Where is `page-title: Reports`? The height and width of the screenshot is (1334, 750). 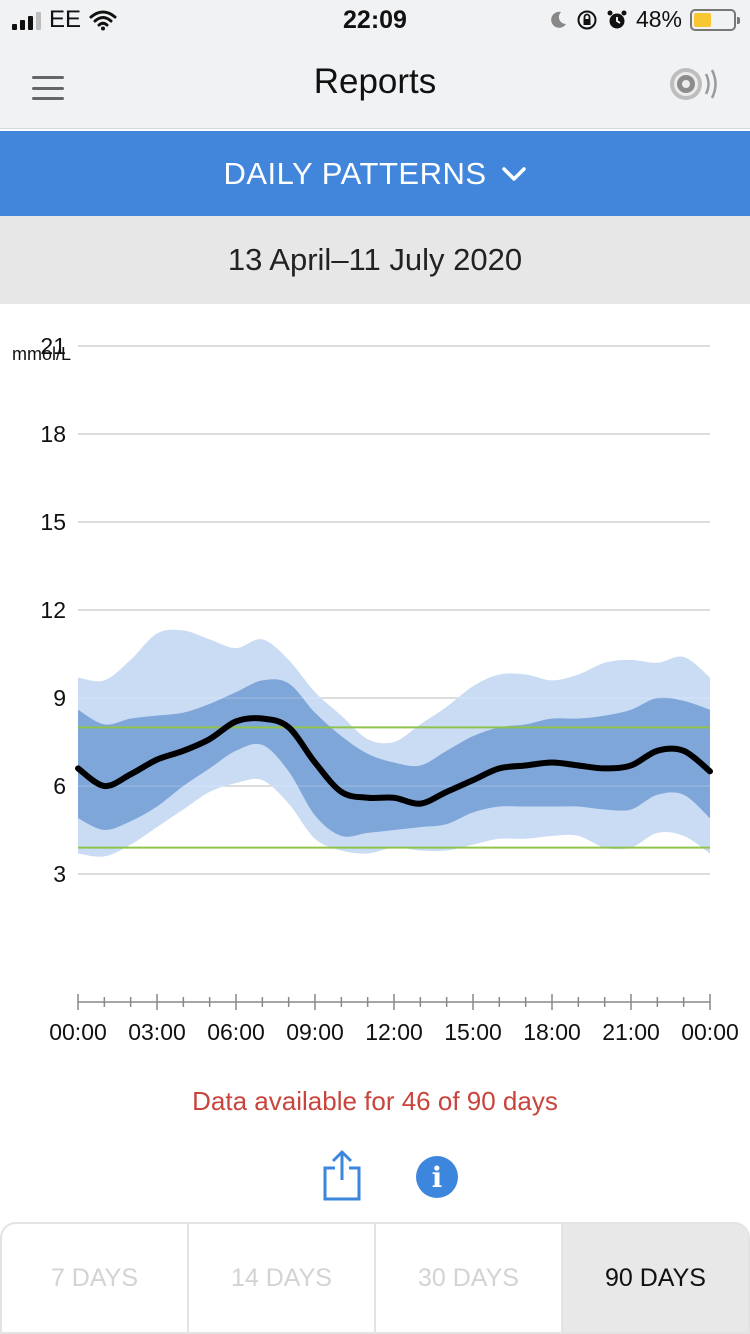
page-title: Reports is located at coordinates (375, 81).